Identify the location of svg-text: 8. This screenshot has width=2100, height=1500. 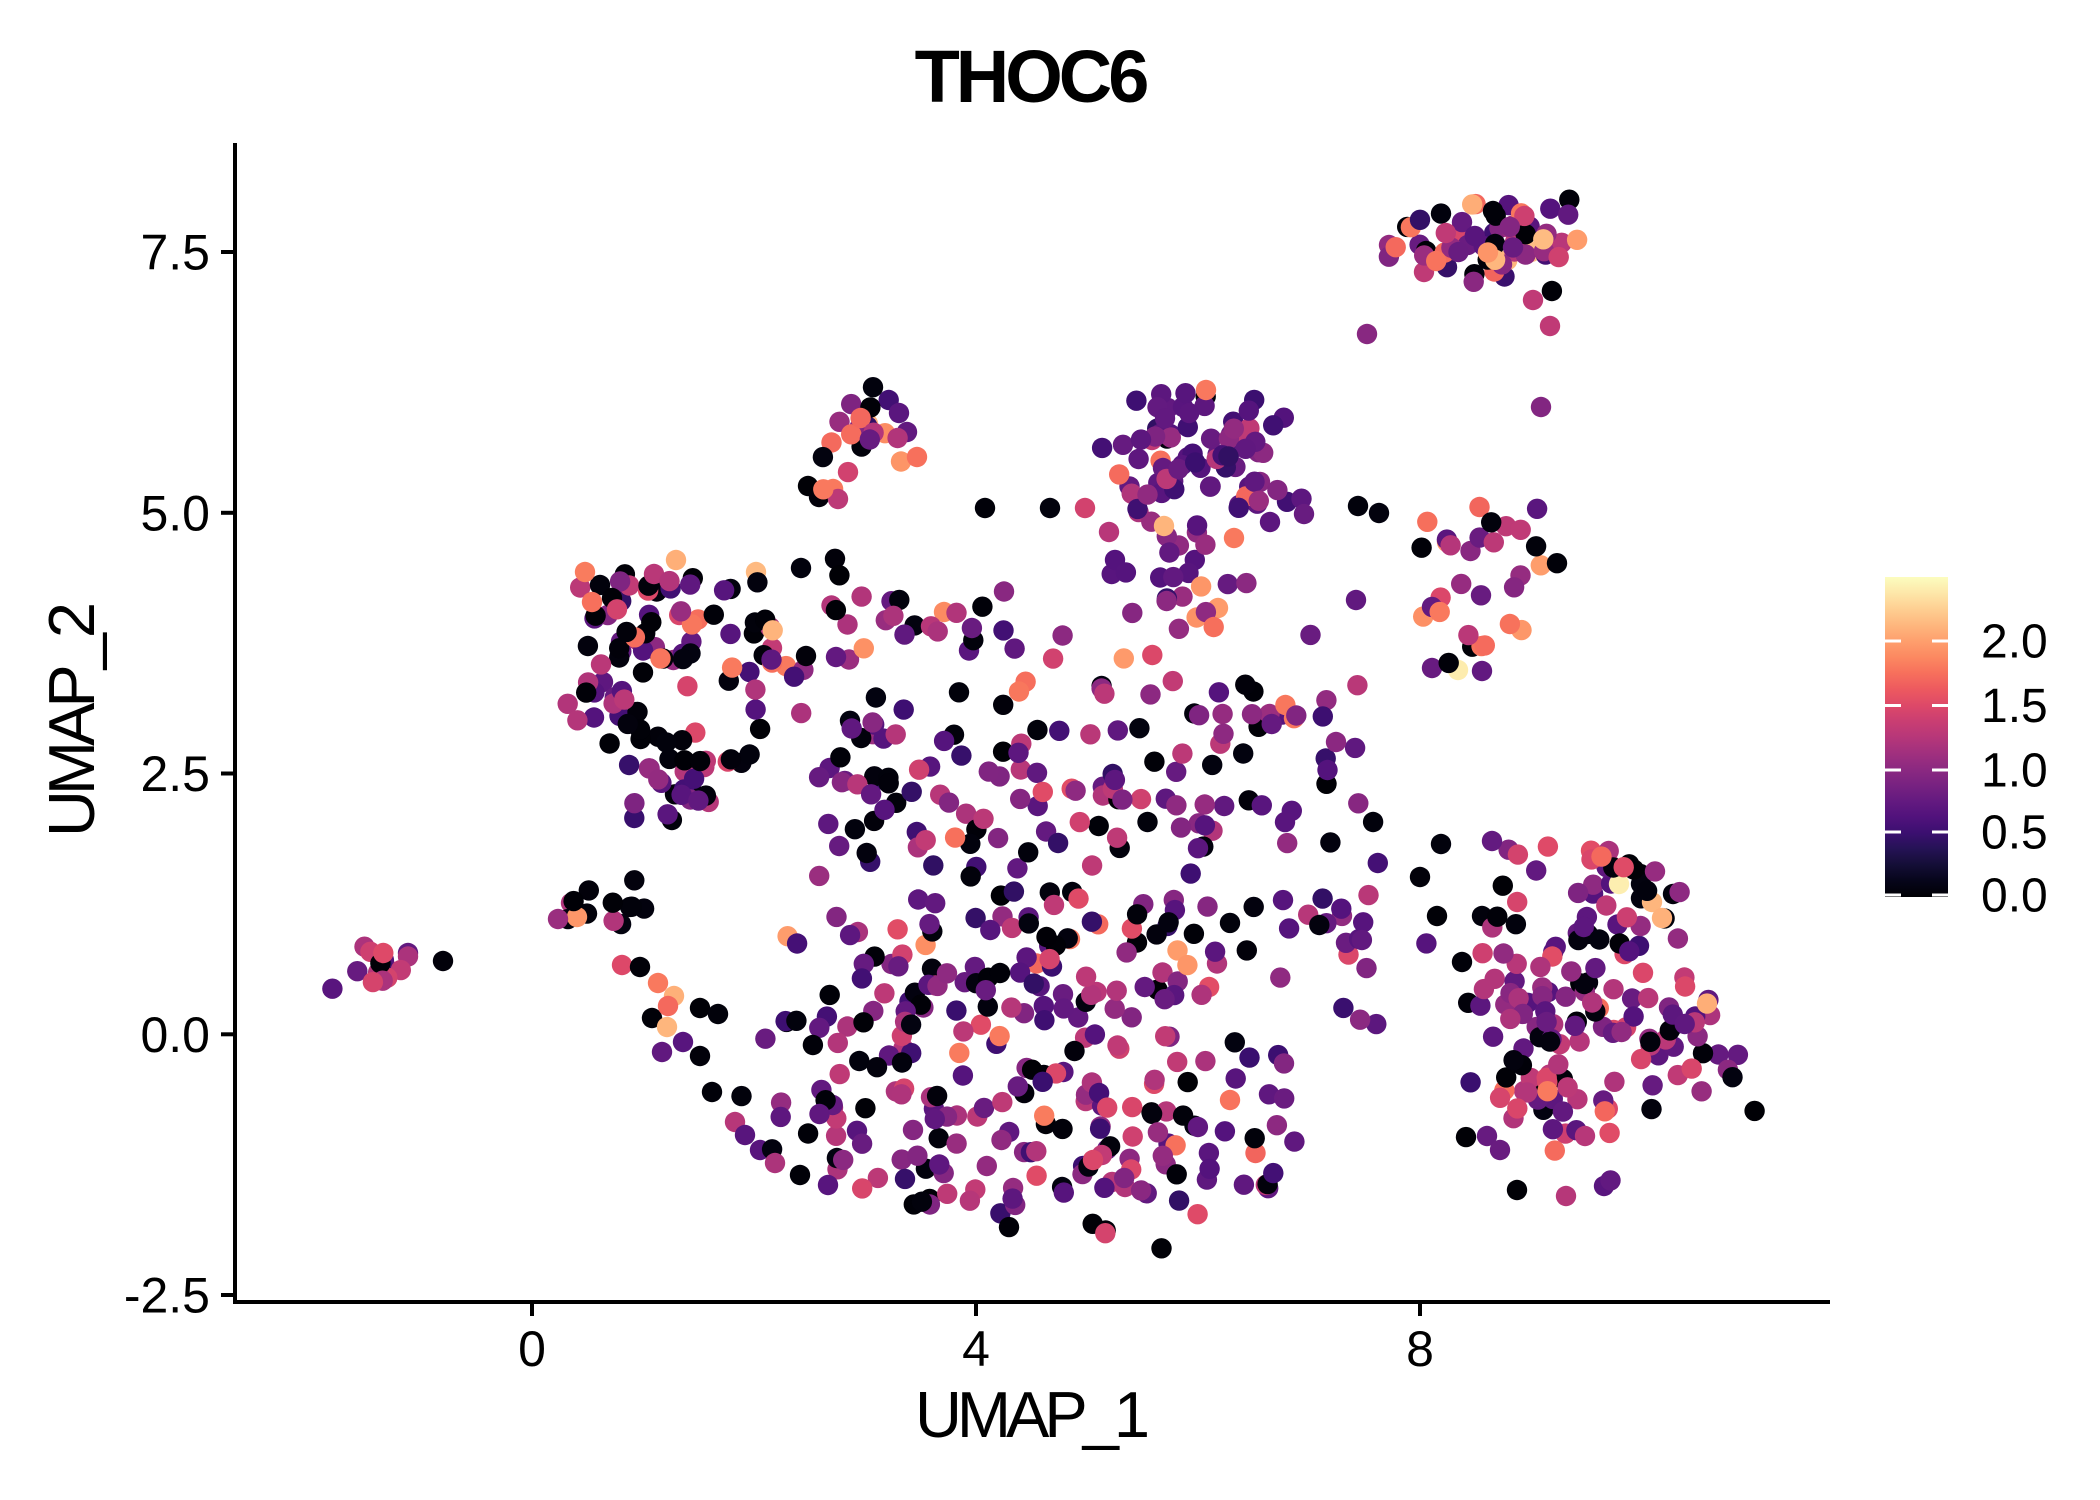
(1420, 1349).